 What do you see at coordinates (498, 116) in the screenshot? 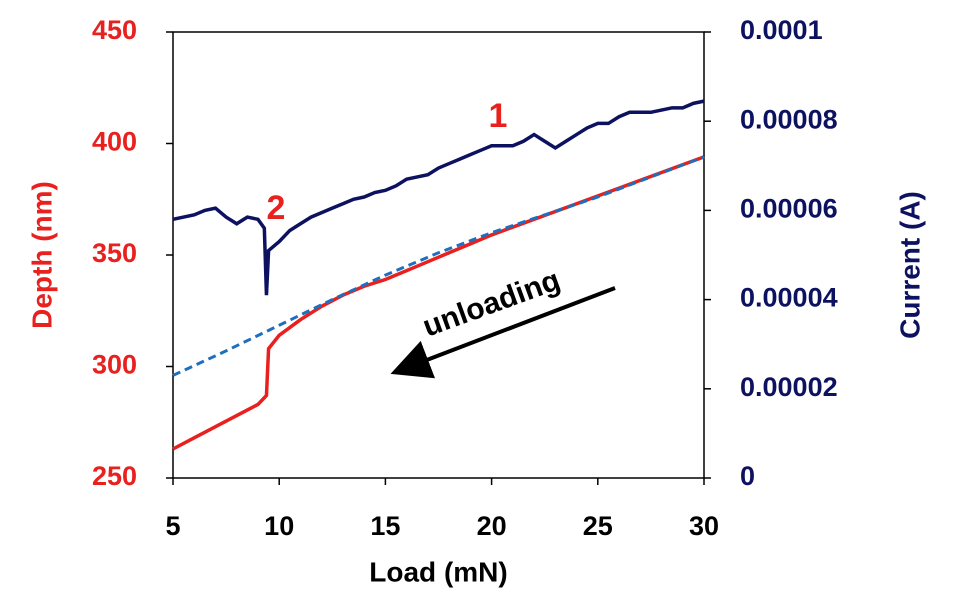
I see `annotation: 1` at bounding box center [498, 116].